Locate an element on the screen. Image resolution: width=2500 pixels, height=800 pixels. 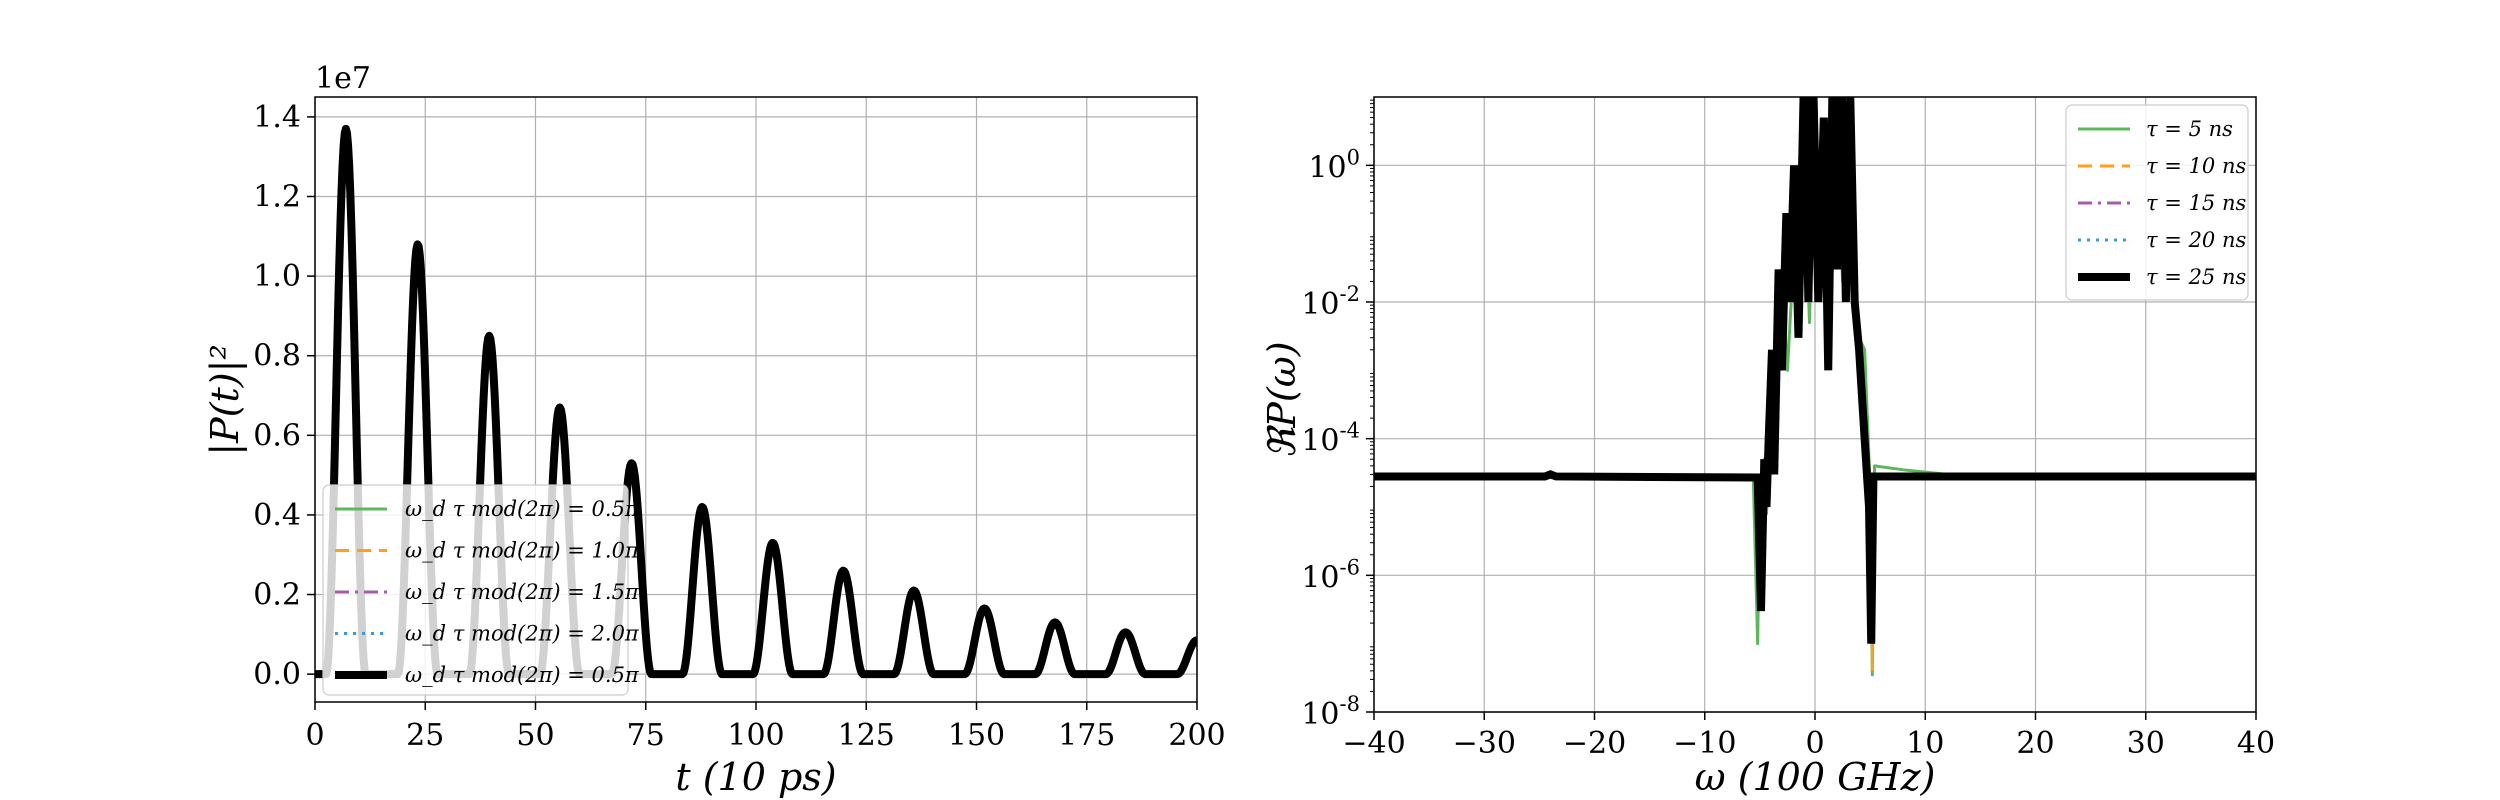
left-legend-box is located at coordinates (475, 590).